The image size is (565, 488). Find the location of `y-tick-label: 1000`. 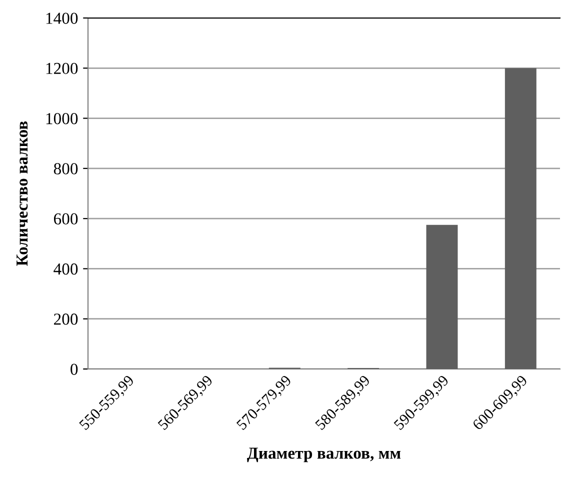

y-tick-label: 1000 is located at coordinates (62, 118).